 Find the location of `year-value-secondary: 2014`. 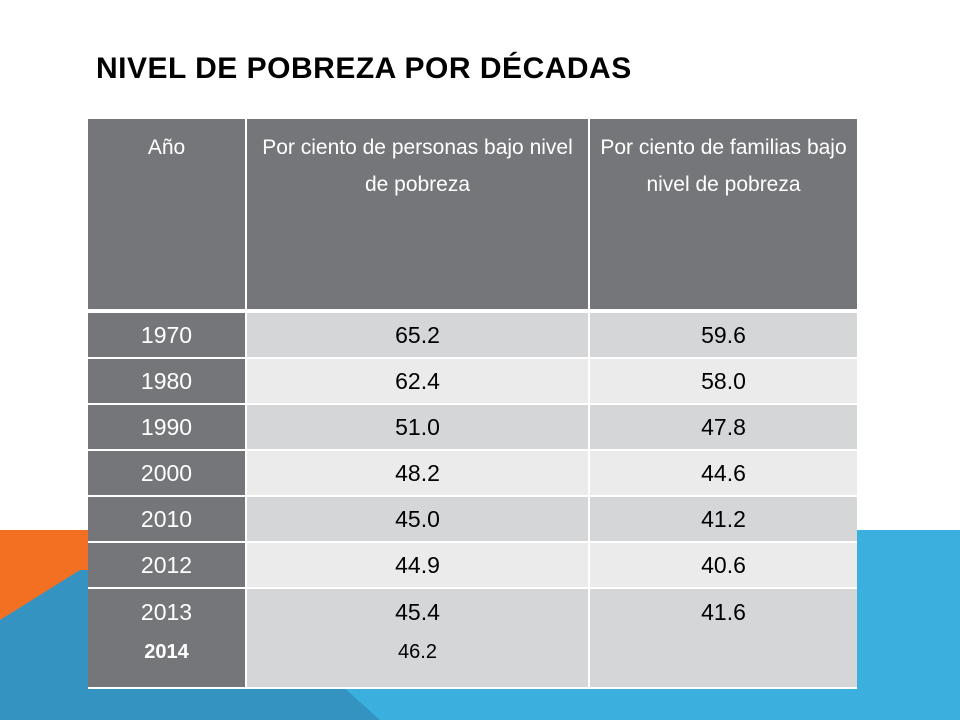

year-value-secondary: 2014 is located at coordinates (166, 652).